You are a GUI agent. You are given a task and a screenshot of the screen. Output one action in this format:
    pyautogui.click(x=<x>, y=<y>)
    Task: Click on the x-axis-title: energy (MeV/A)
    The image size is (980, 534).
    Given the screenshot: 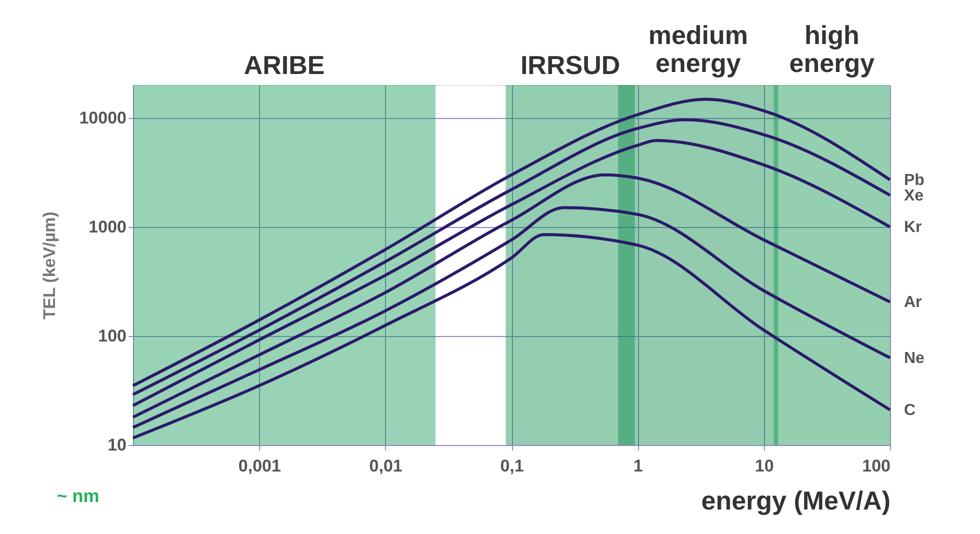 What is the action you would take?
    pyautogui.click(x=795, y=501)
    